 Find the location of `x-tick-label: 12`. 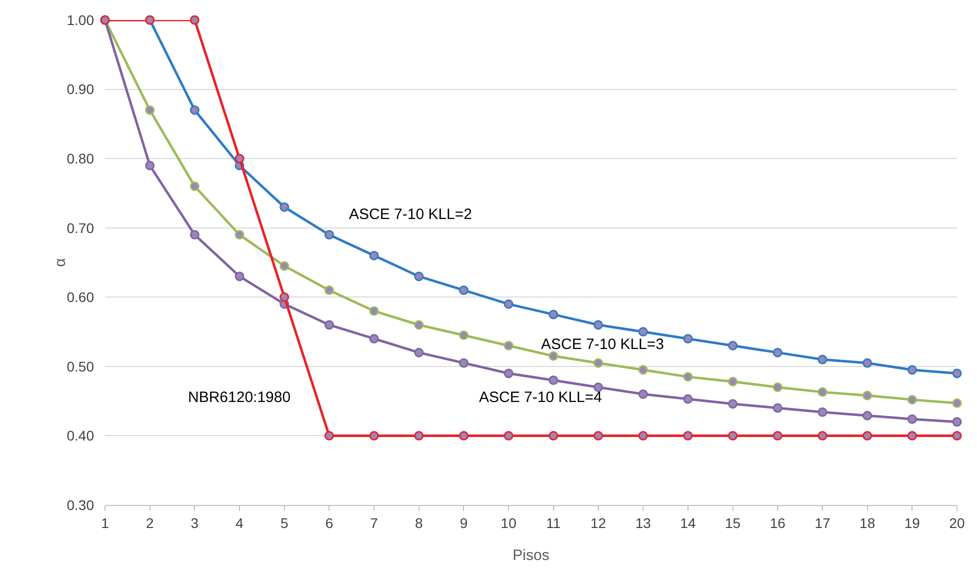

x-tick-label: 12 is located at coordinates (598, 522).